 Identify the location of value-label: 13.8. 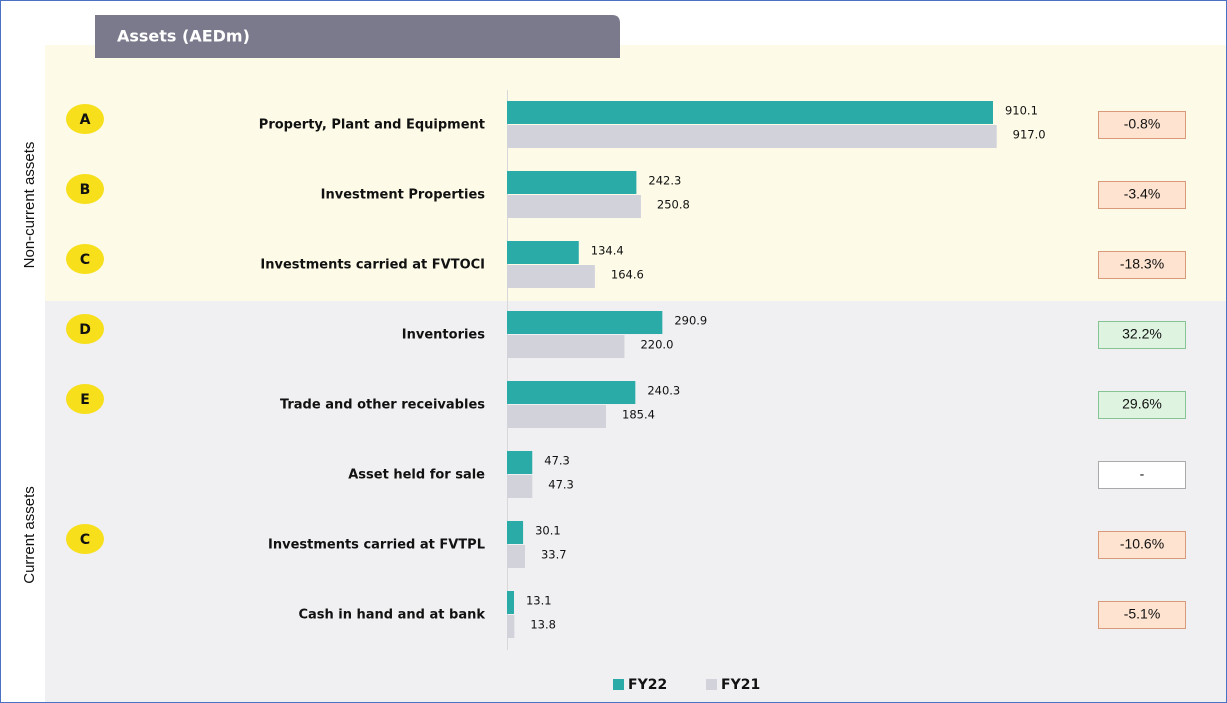
(543, 625).